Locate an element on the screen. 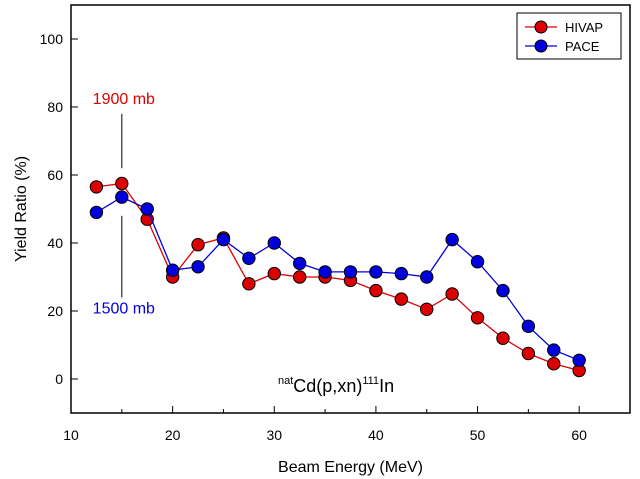 This screenshot has height=479, width=640. y-tick-label: 60 is located at coordinates (55, 175).